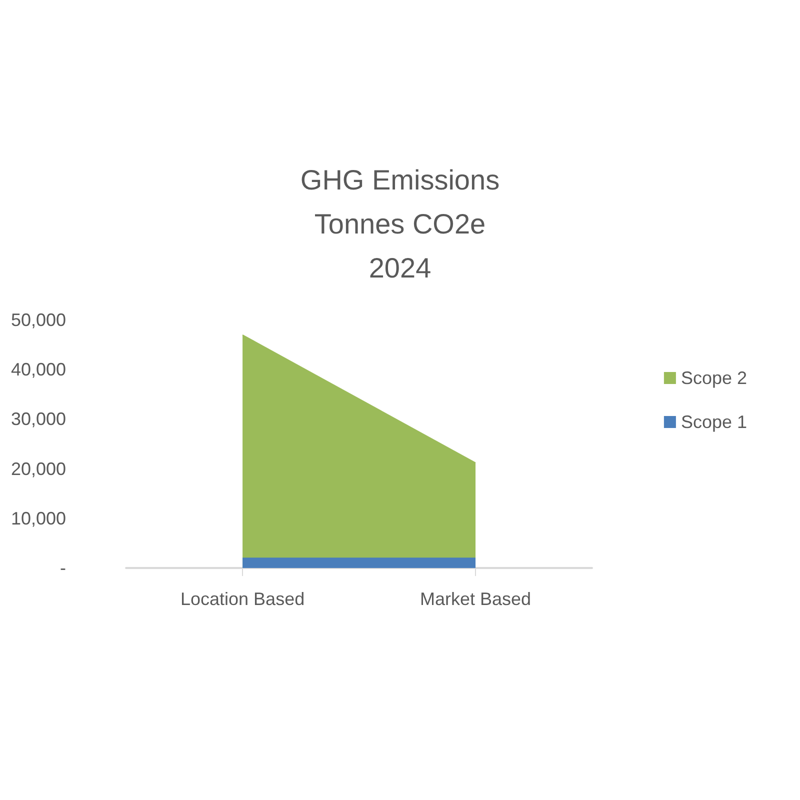  What do you see at coordinates (38, 468) in the screenshot?
I see `y-tick-label: 20,000` at bounding box center [38, 468].